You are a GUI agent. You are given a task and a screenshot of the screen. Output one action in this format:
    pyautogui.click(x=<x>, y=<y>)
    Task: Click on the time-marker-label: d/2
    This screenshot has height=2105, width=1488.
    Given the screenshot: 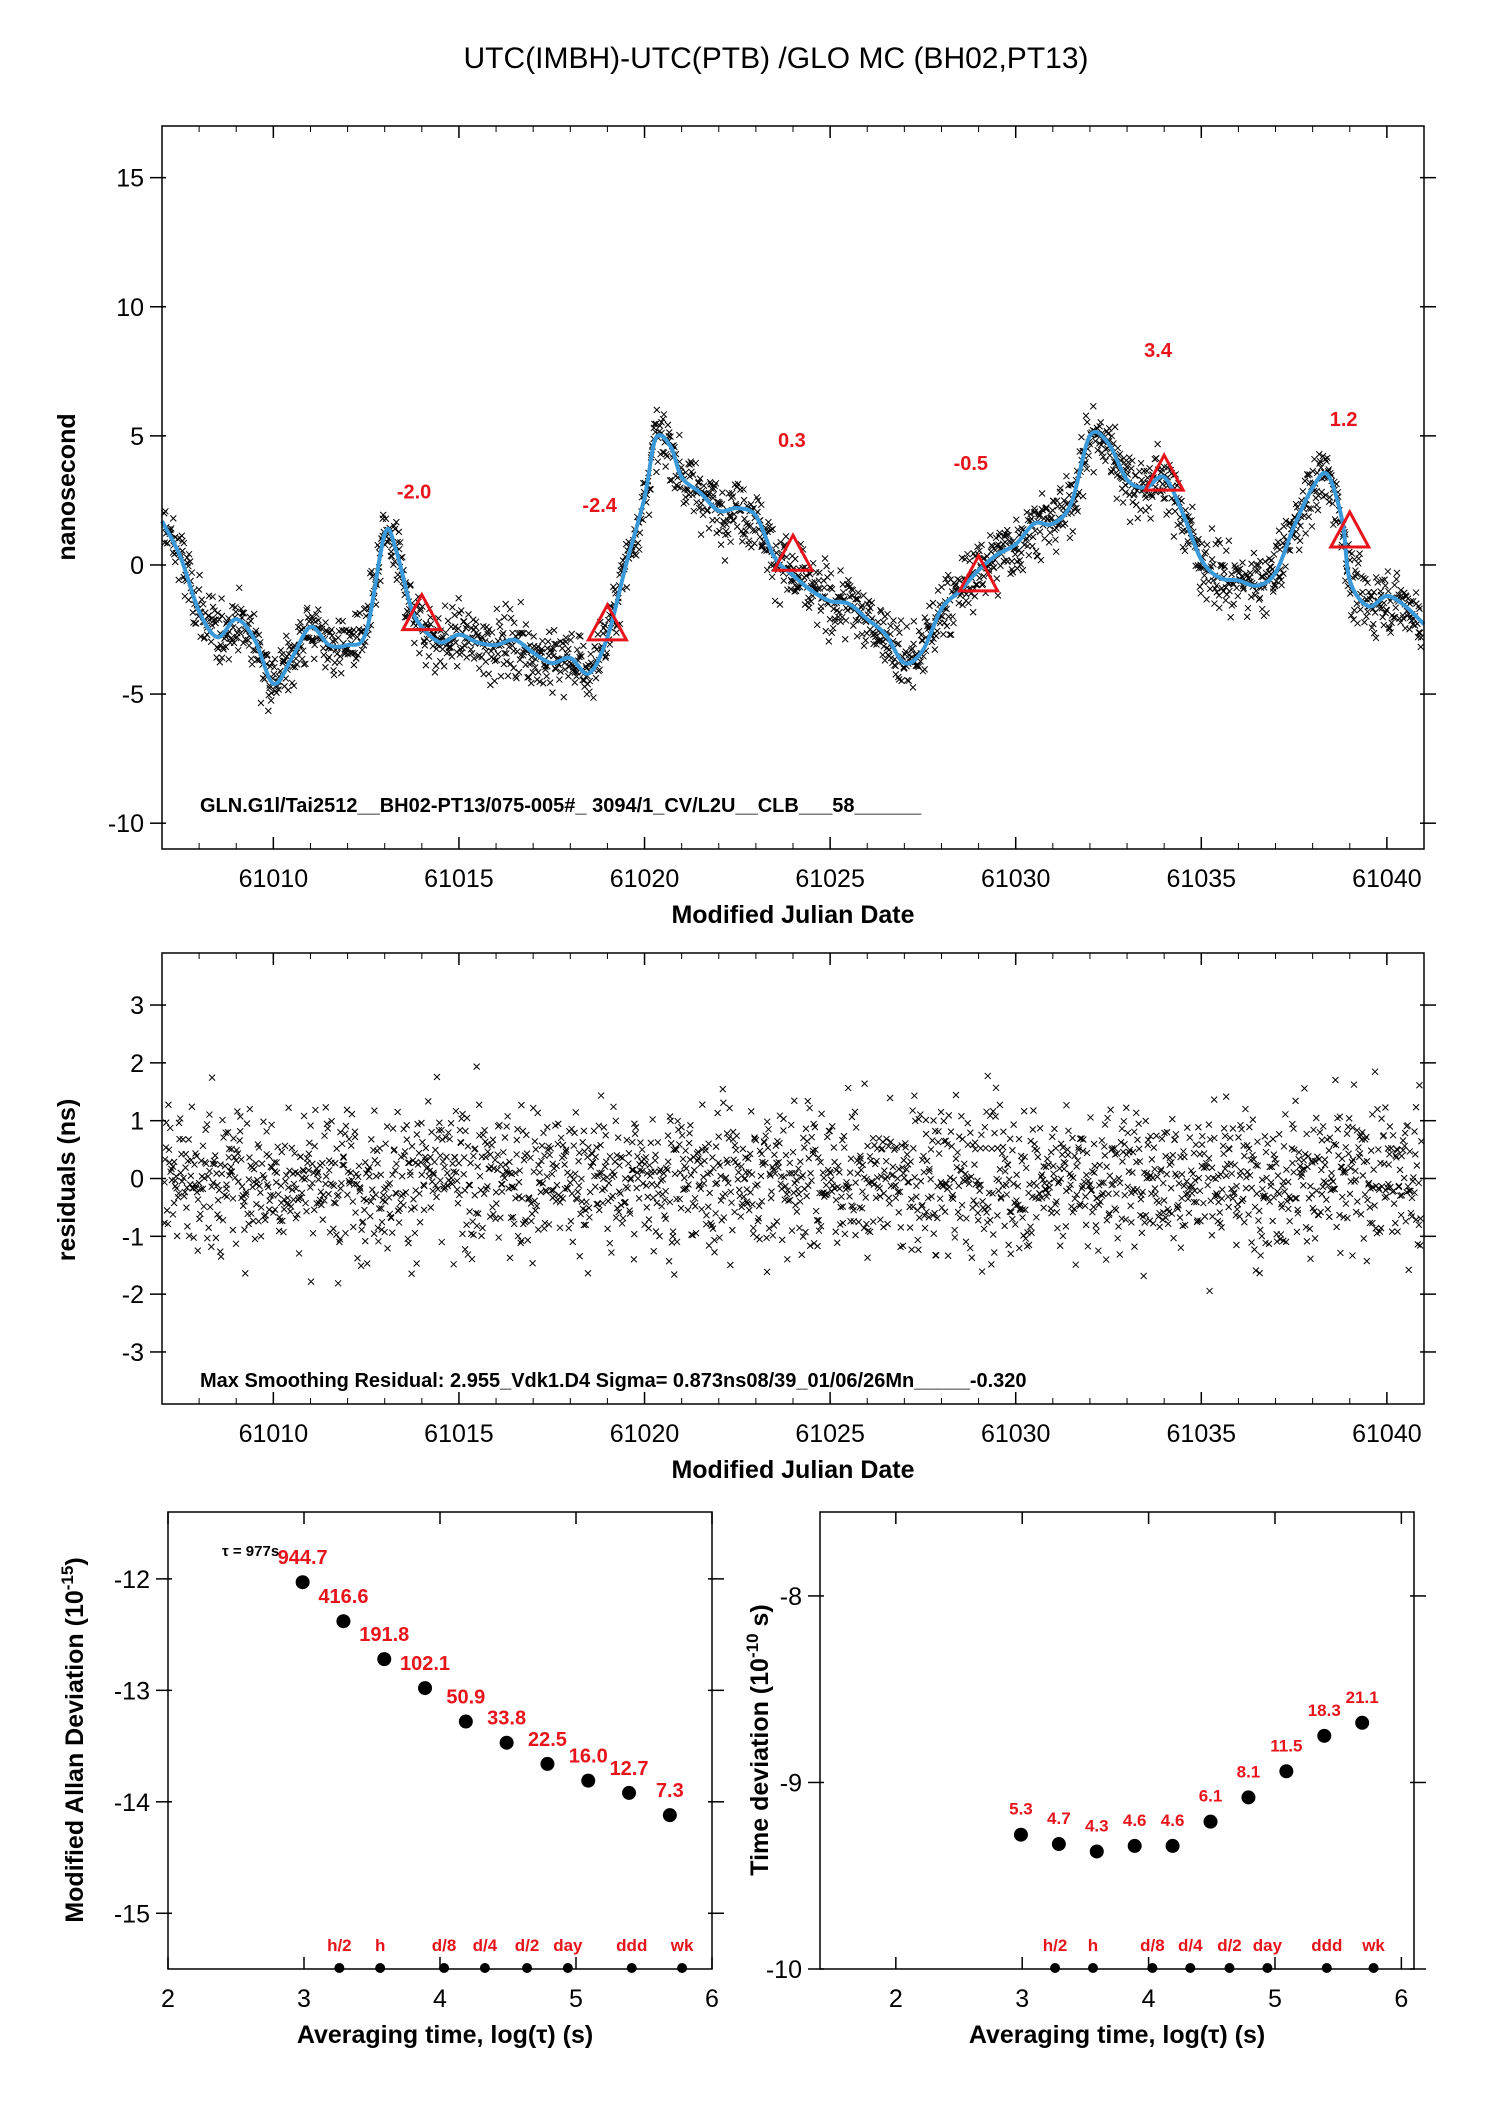 What is the action you would take?
    pyautogui.click(x=527, y=1945)
    